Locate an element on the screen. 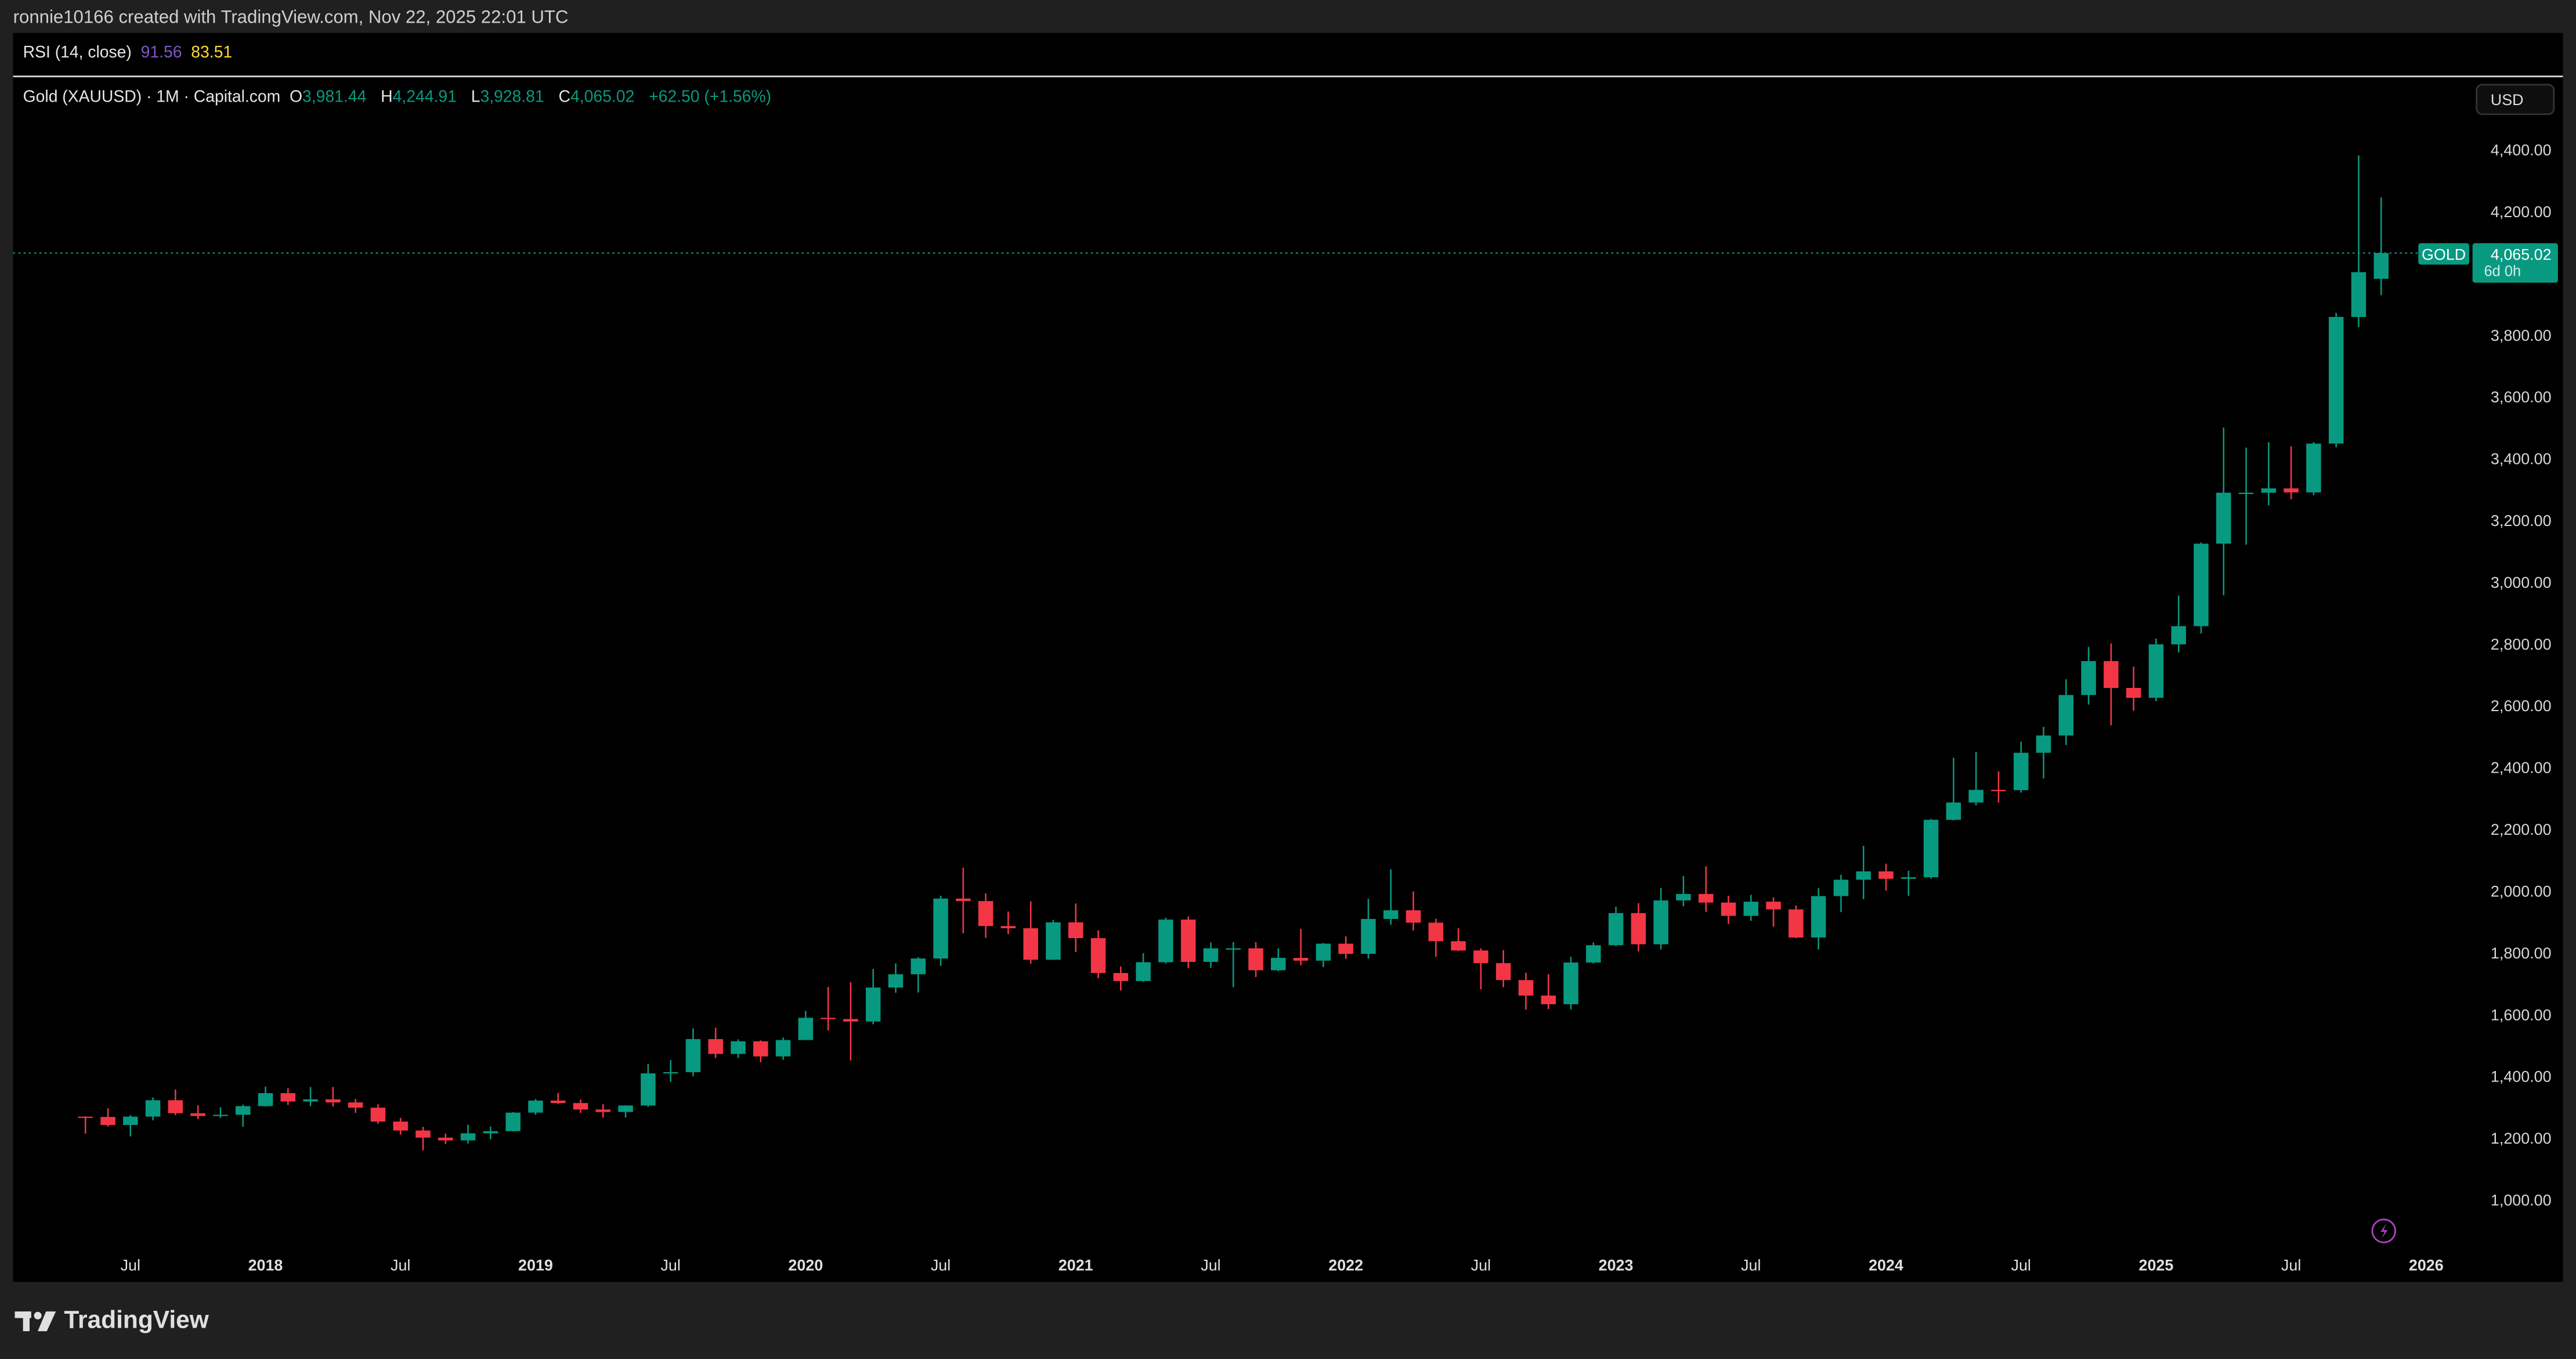 This screenshot has width=2576, height=1359. time-axis-label: 2022 is located at coordinates (1345, 1265).